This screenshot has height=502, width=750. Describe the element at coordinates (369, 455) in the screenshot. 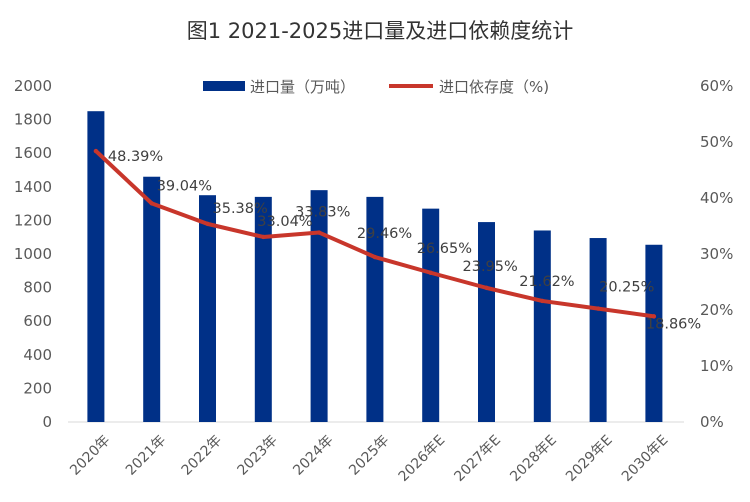

I see `x-axis-tick: 2025年` at that location.